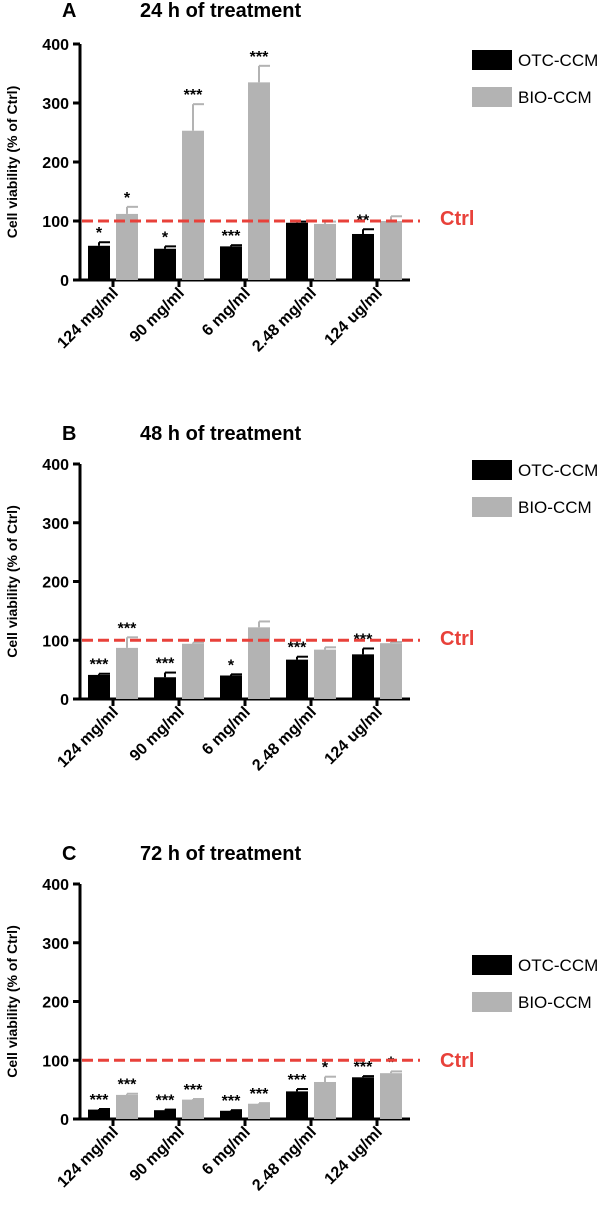 This screenshot has width=600, height=1206. What do you see at coordinates (69, 434) in the screenshot?
I see `panel-letter: B` at bounding box center [69, 434].